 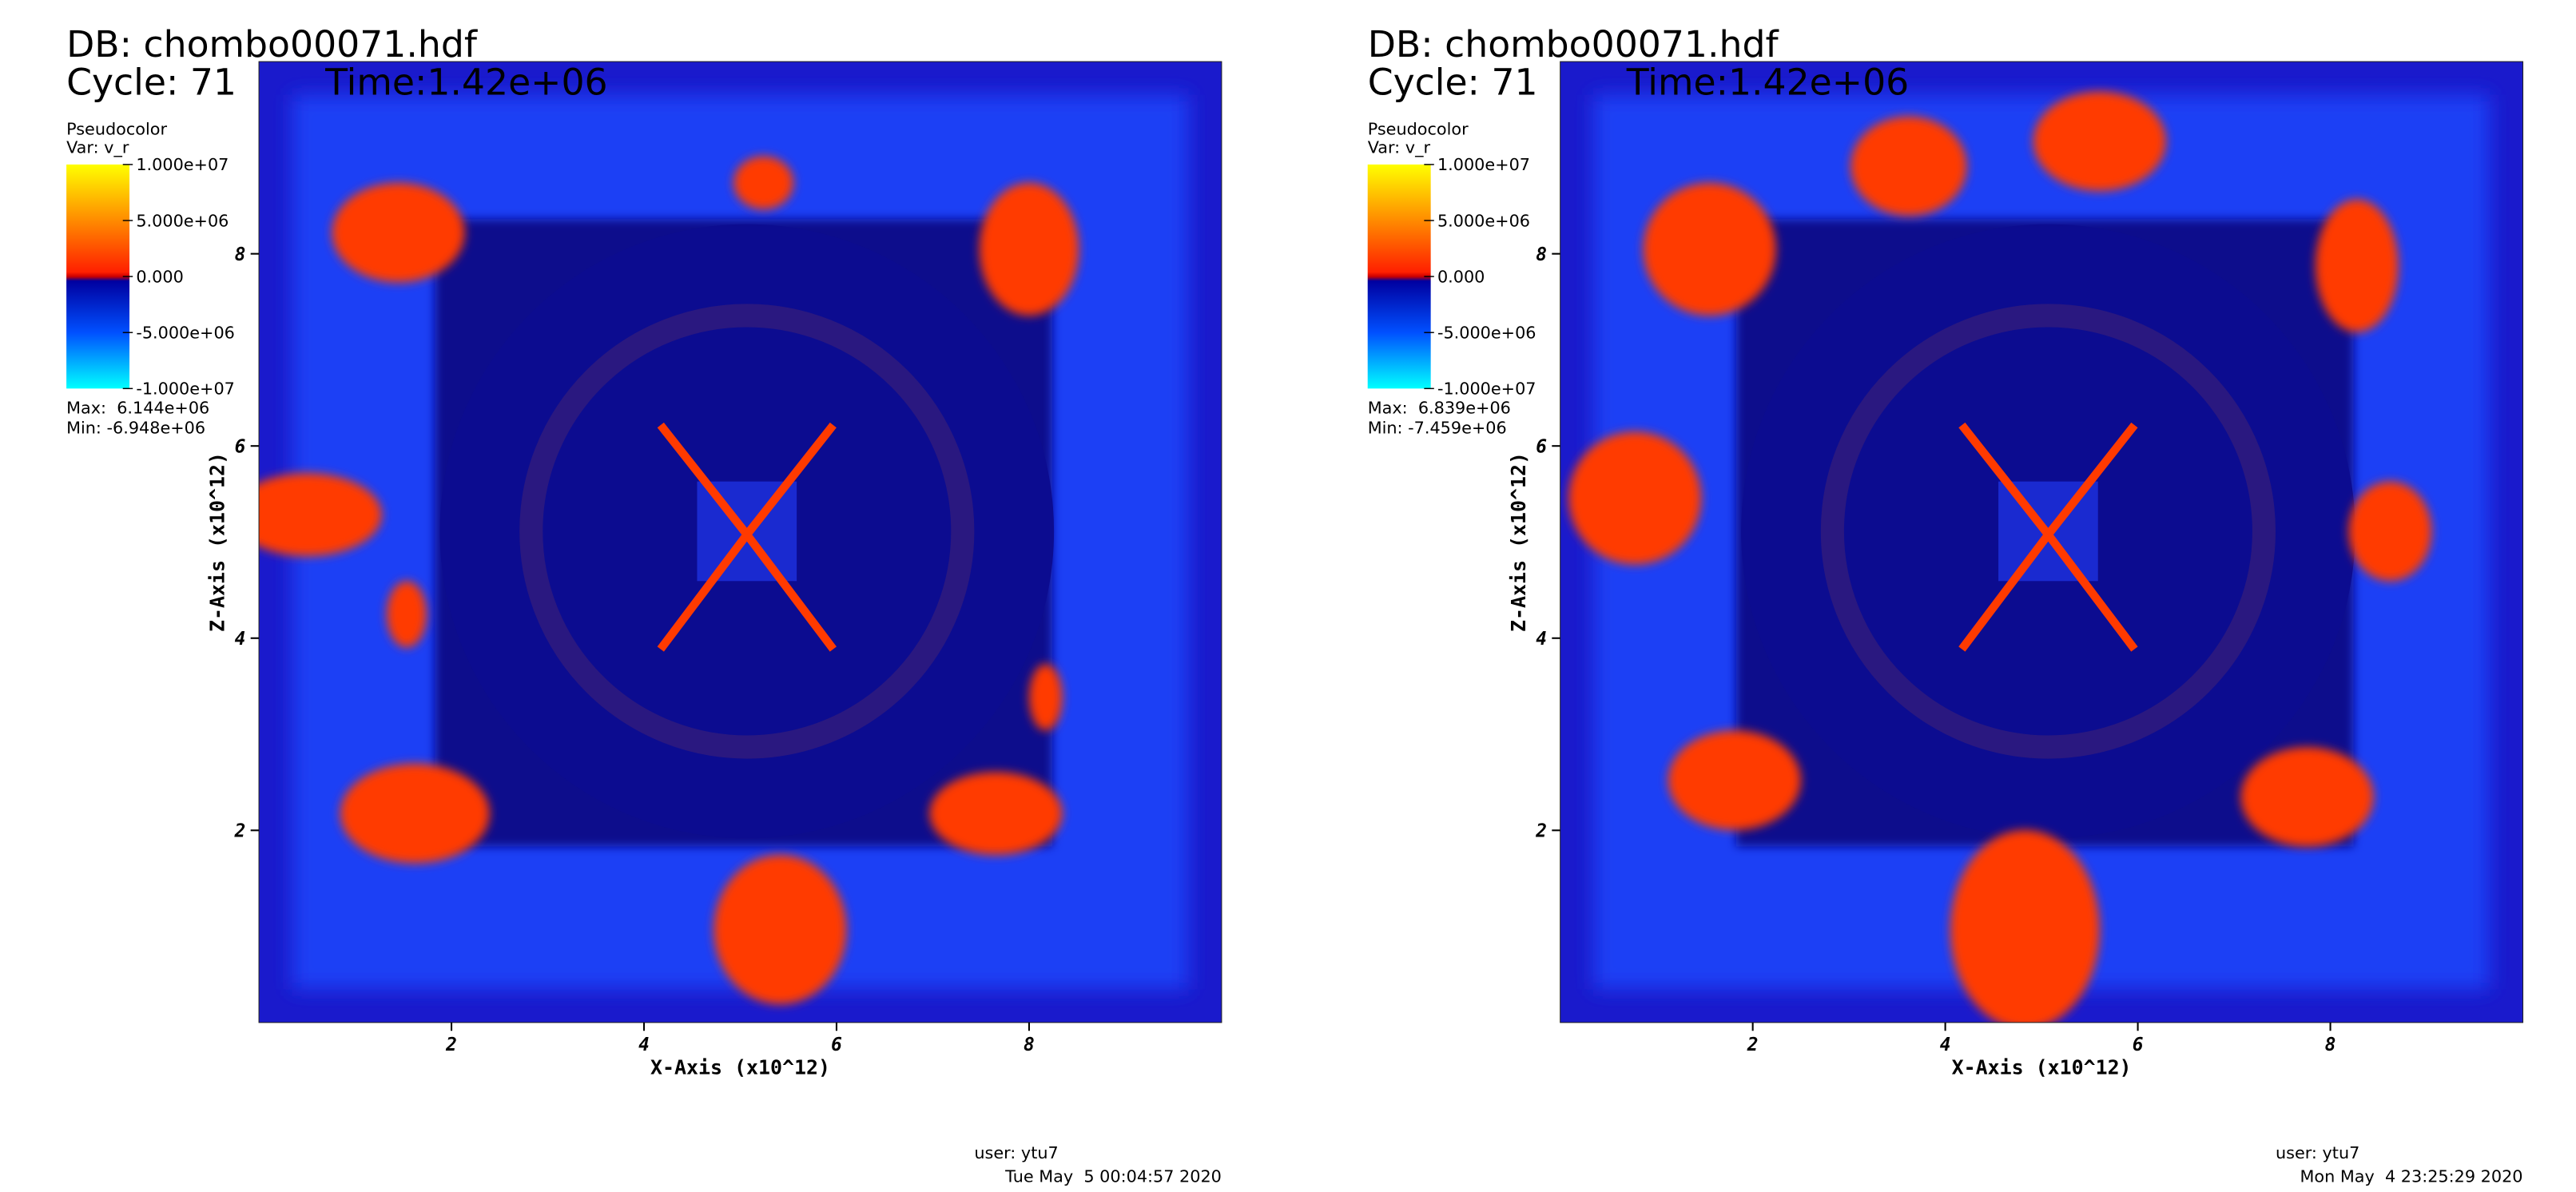 What do you see at coordinates (135, 427) in the screenshot?
I see `legend-min: Min: -6.948e+06` at bounding box center [135, 427].